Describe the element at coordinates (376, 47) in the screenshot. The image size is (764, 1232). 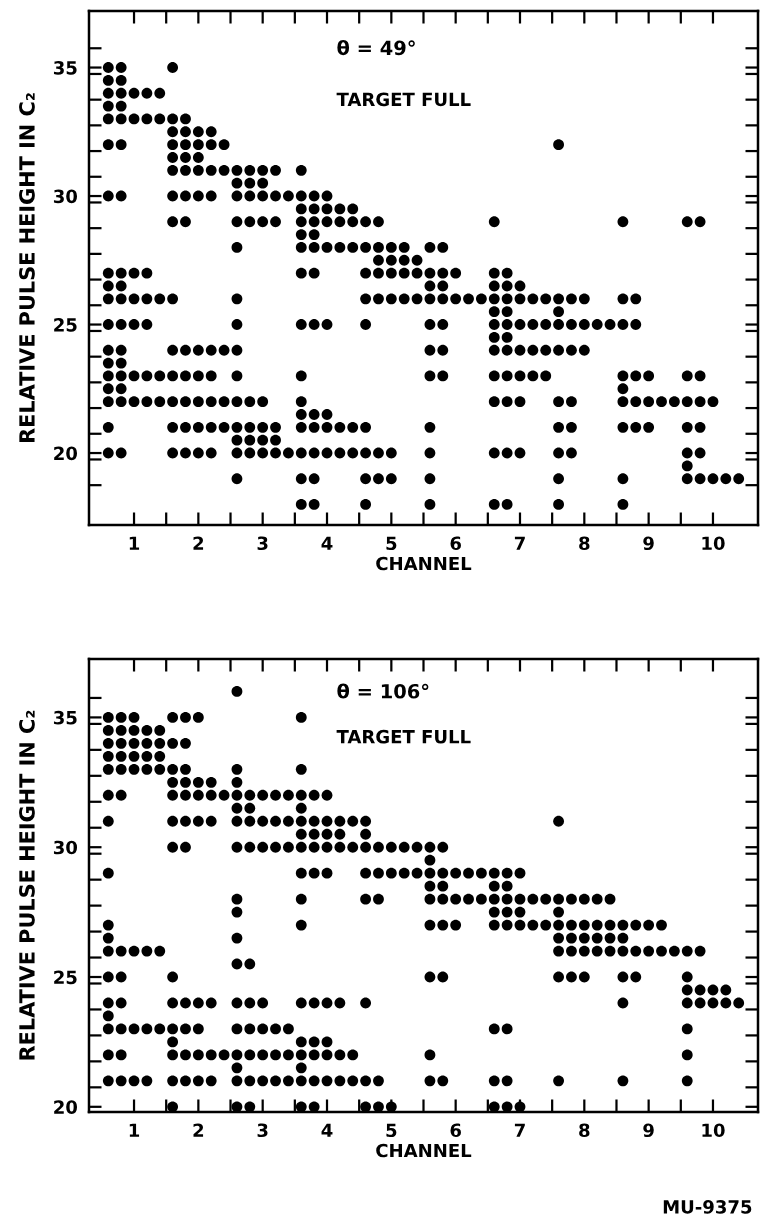
I see `annotation: θ = 49°` at that location.